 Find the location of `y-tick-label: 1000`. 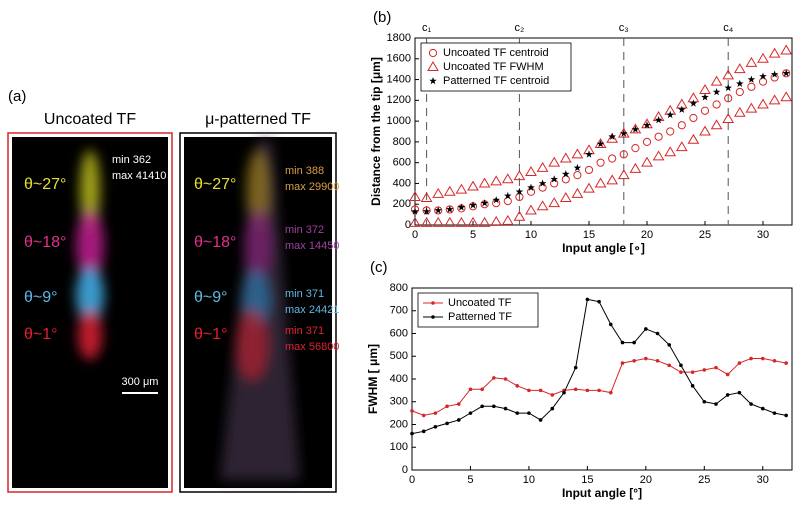

y-tick-label: 1000 is located at coordinates (399, 121).